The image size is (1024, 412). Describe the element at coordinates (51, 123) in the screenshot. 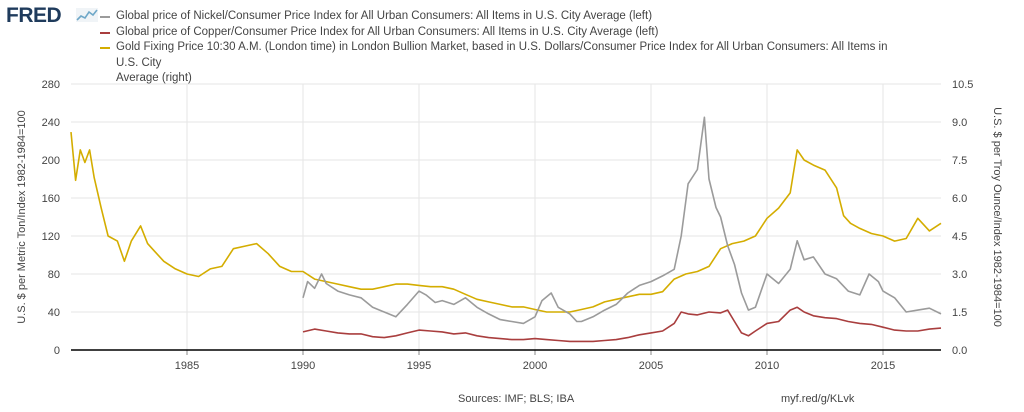

I see `y-tick-label-left: 240` at that location.